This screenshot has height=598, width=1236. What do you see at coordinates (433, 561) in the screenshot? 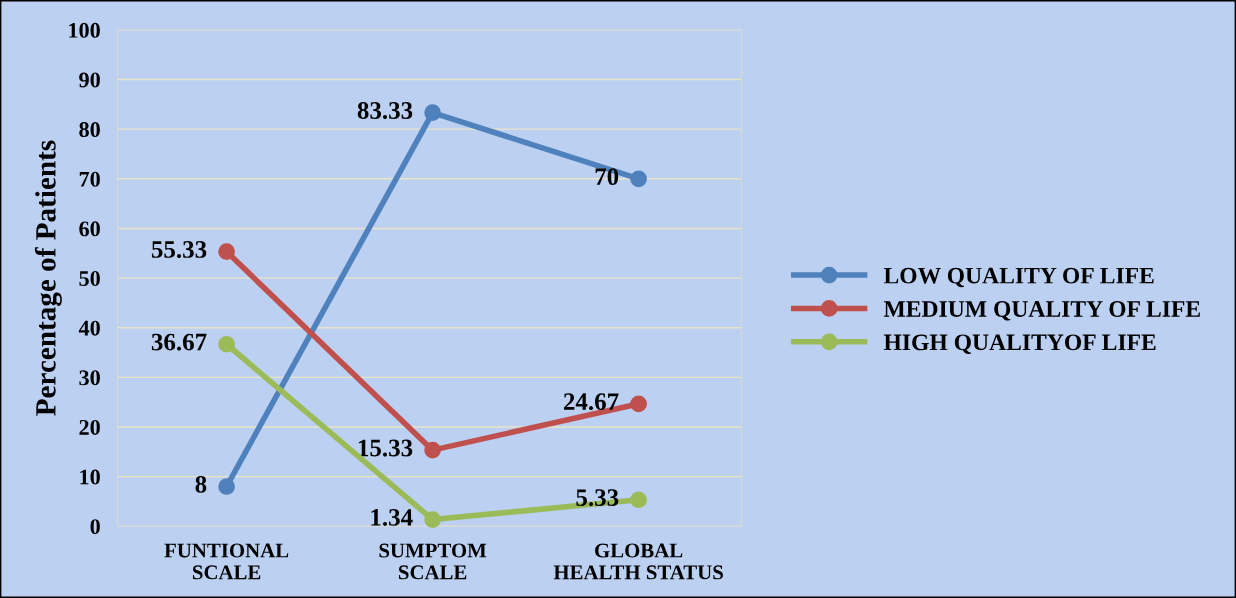
I see `x-tick-label: SUMPTOM SCALE` at bounding box center [433, 561].